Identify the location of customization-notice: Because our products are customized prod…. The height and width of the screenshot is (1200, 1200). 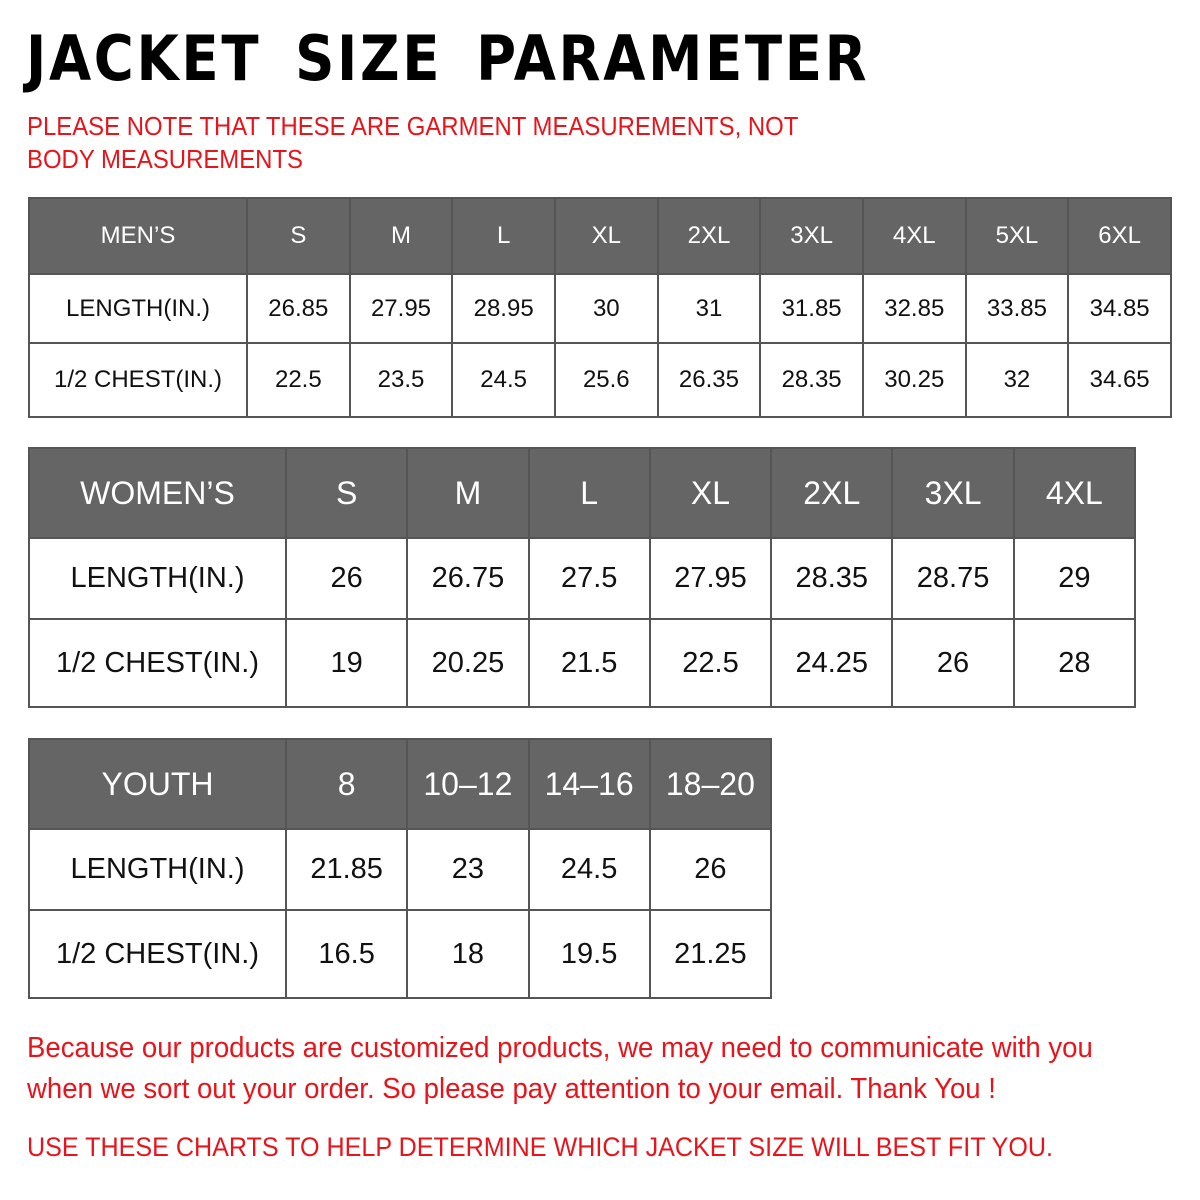
(560, 1068).